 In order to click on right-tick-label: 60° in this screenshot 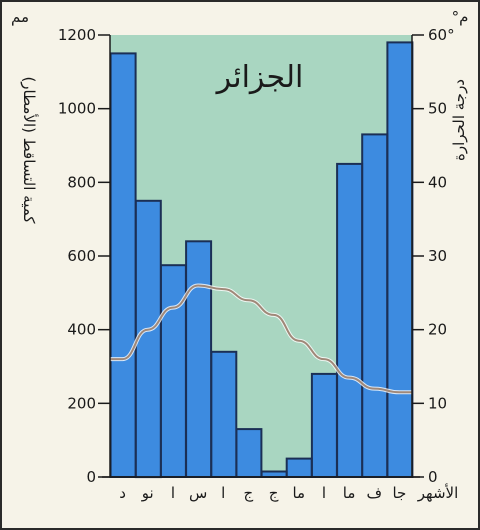, I will do `click(441, 35)`.